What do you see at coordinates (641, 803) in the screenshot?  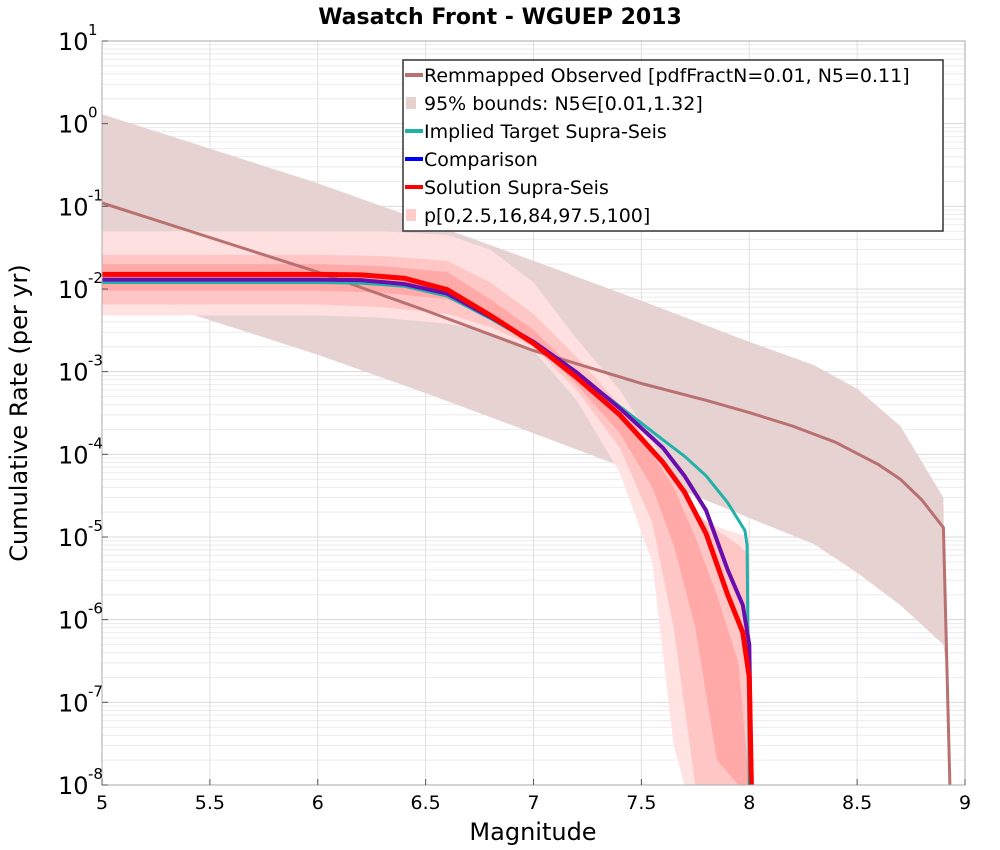 I see `x-tick-label: 7.5` at bounding box center [641, 803].